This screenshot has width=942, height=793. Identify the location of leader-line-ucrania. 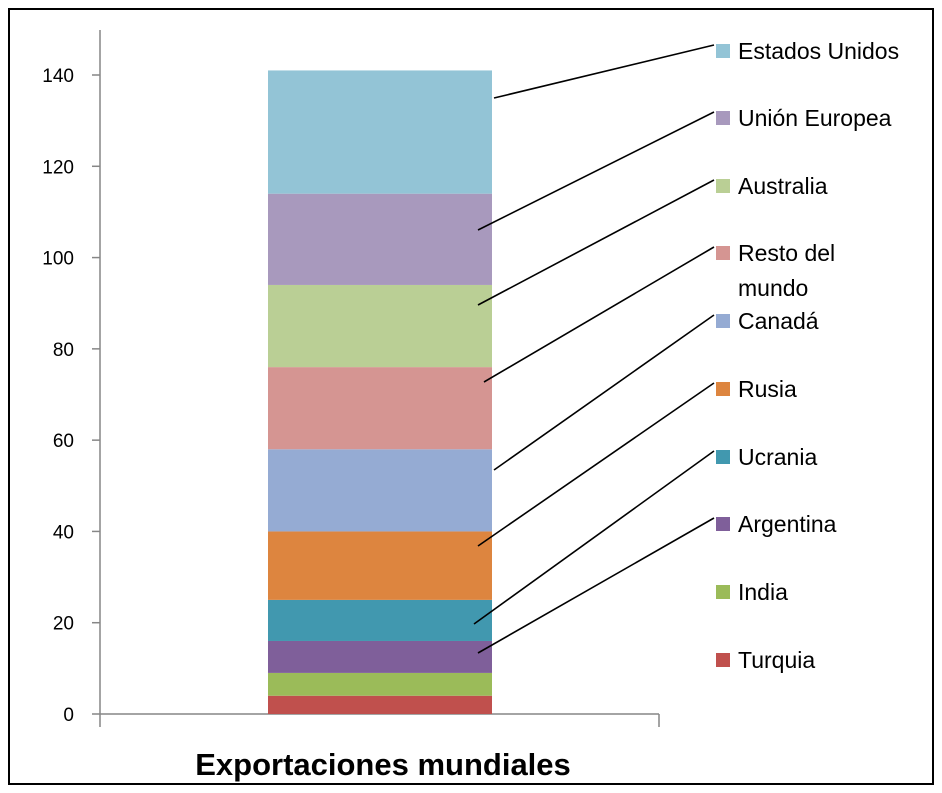
(594, 537).